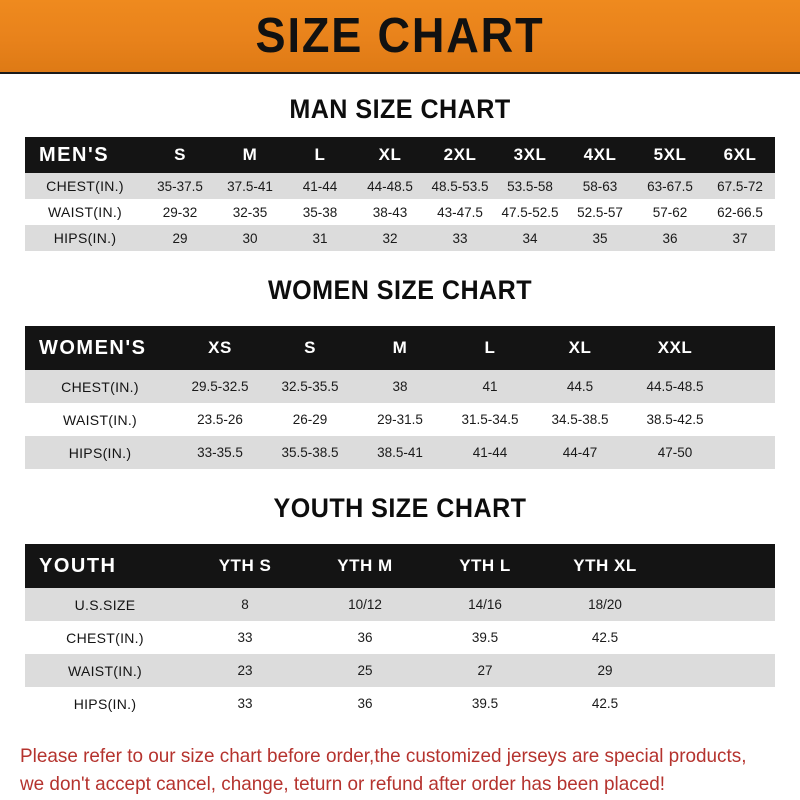  I want to click on women-size-header: M, so click(400, 348).